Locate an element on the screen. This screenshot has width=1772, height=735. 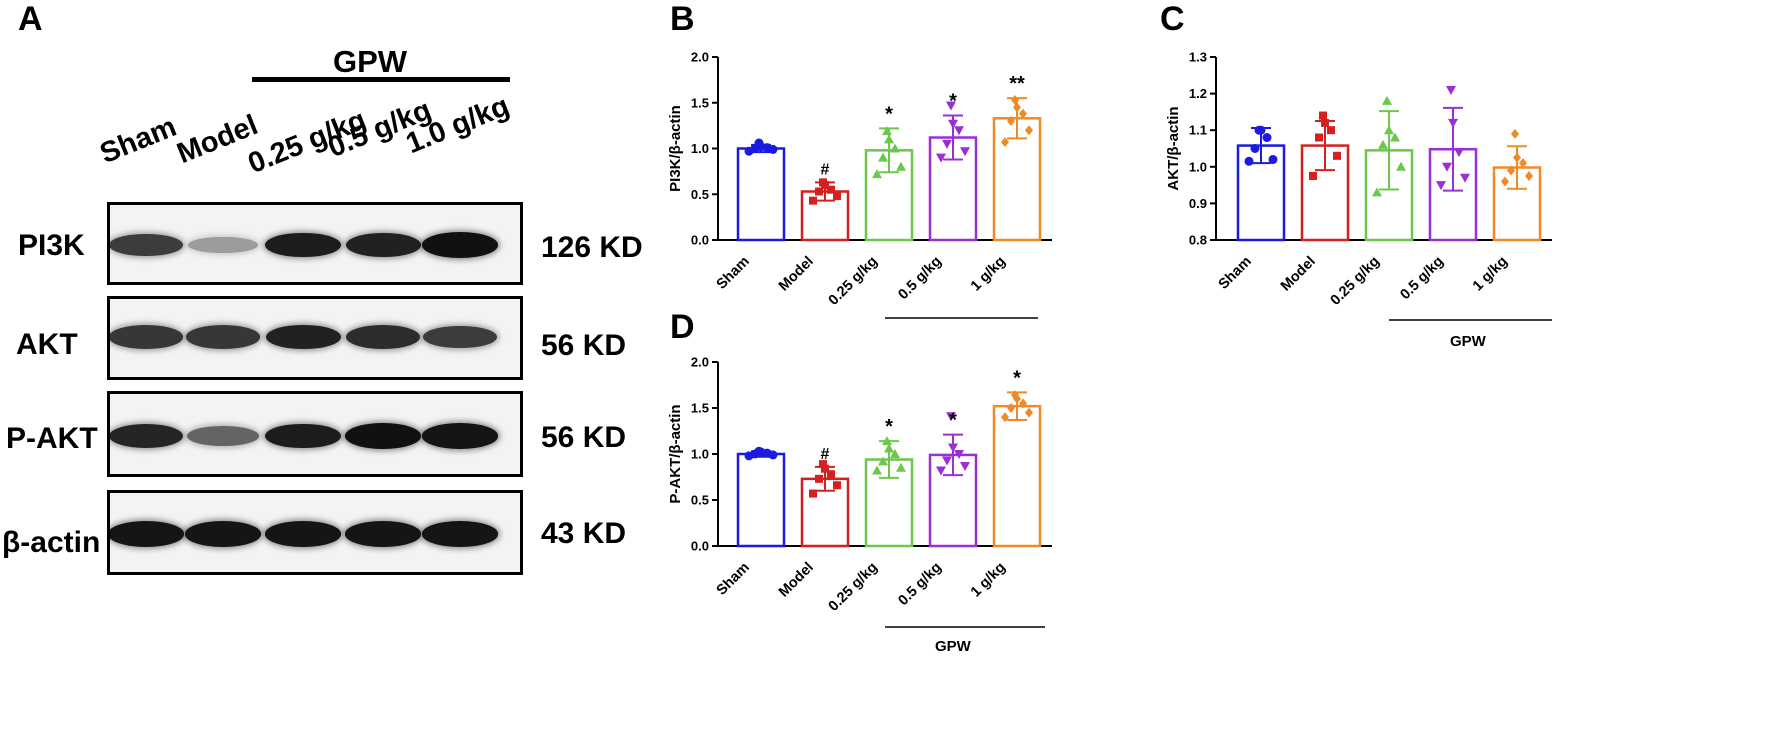
blot-group-label: GPW is located at coordinates (370, 61).